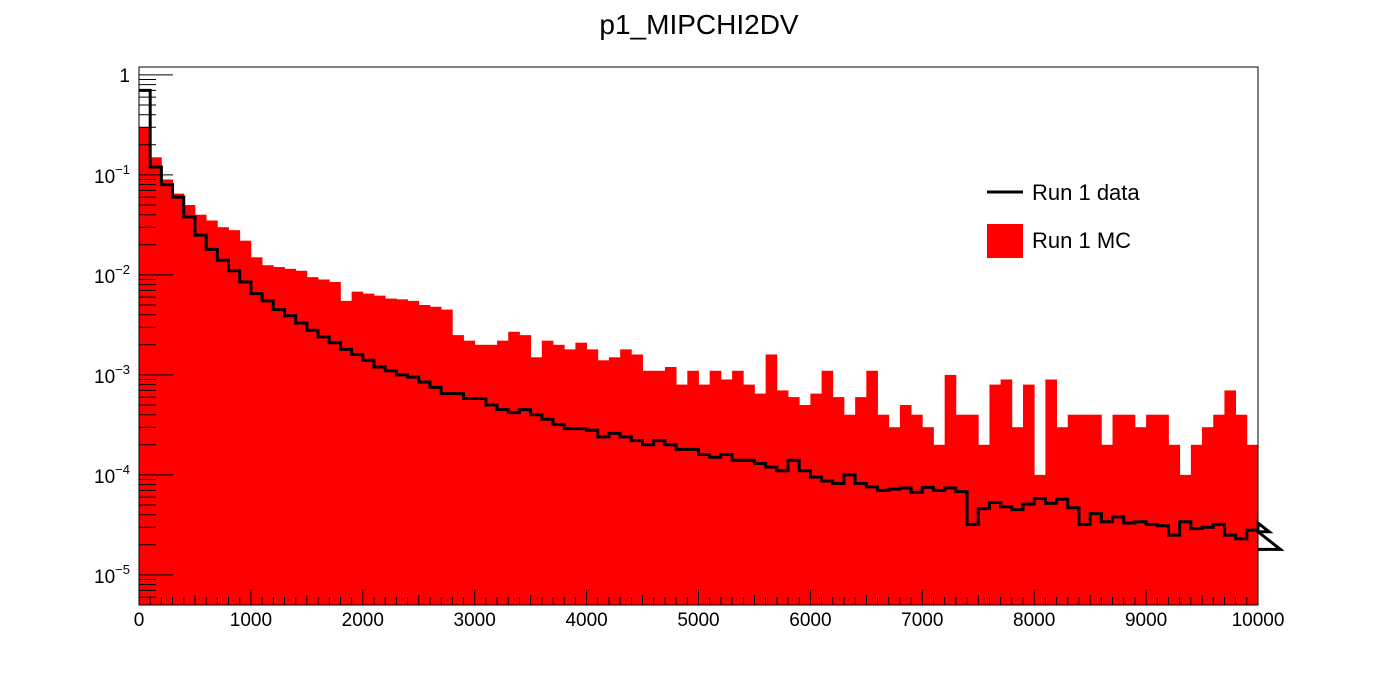 Image resolution: width=1398 pixels, height=673 pixels. I want to click on y-tick-label: 10⁻¹, so click(112, 175).